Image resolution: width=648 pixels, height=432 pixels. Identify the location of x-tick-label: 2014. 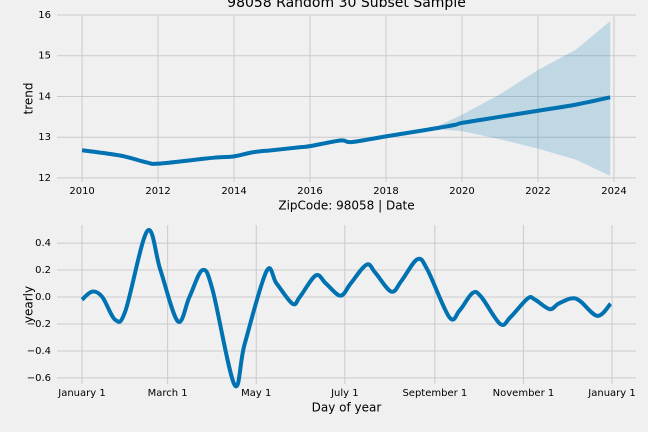
(233, 191).